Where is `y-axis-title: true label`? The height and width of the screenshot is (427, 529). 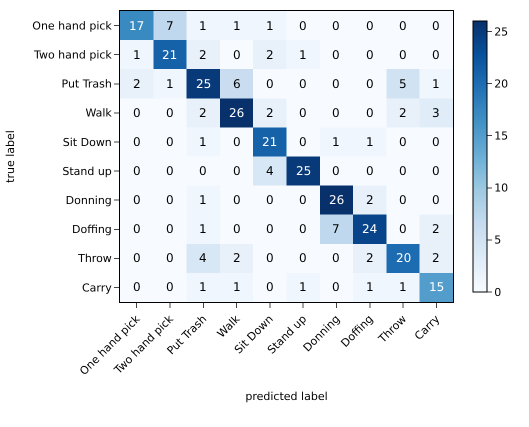
y-axis-title: true label is located at coordinates (10, 156).